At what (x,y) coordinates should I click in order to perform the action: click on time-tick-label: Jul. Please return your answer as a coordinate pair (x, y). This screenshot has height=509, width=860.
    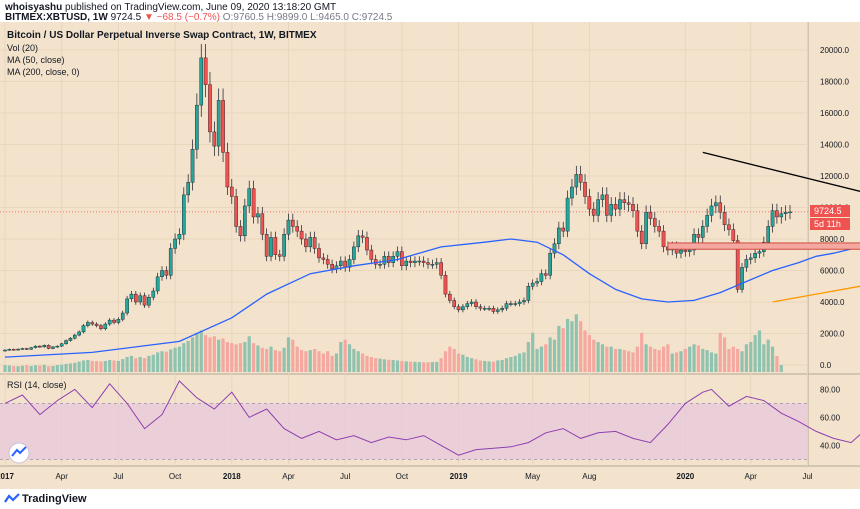
    Looking at the image, I should click on (345, 476).